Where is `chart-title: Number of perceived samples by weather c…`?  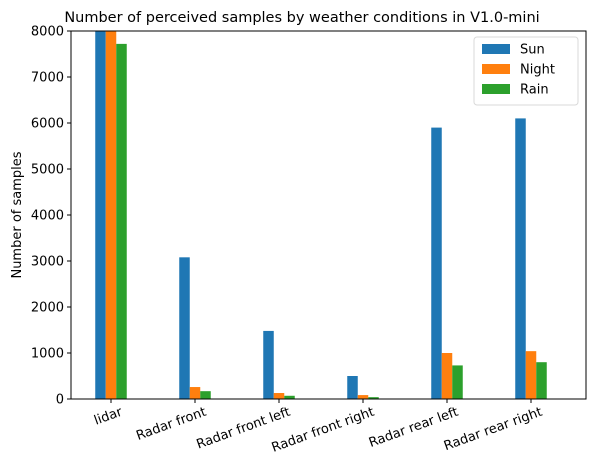 chart-title: Number of perceived samples by weather c… is located at coordinates (301, 18).